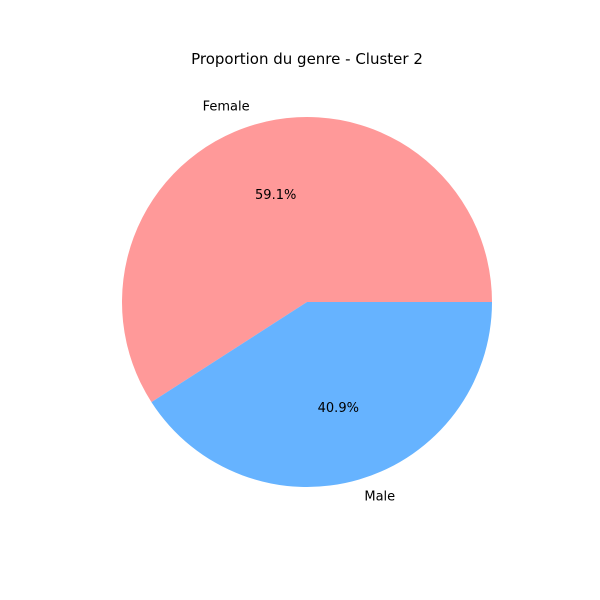 The width and height of the screenshot is (600, 600). Describe the element at coordinates (379, 497) in the screenshot. I see `slice-label-male: Male` at that location.